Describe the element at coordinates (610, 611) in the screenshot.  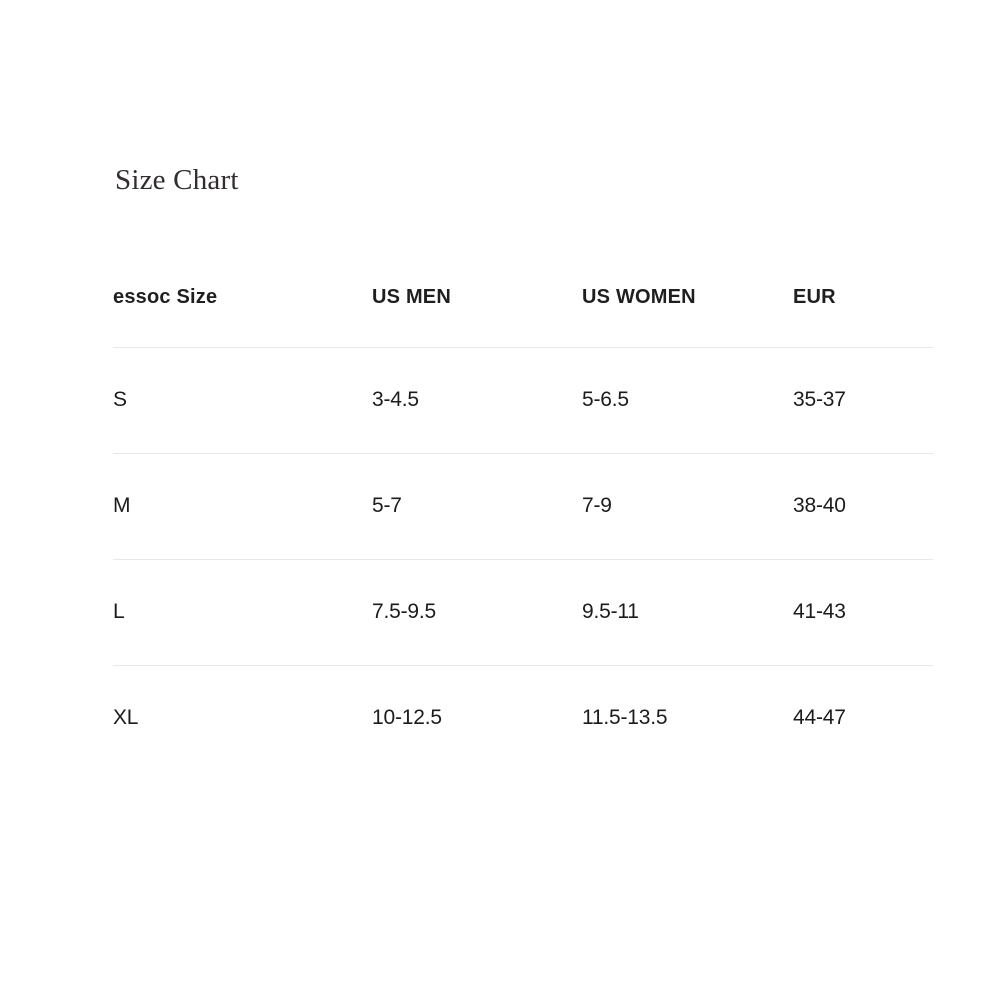
I see `cell-us-women: 9.5-11` at that location.